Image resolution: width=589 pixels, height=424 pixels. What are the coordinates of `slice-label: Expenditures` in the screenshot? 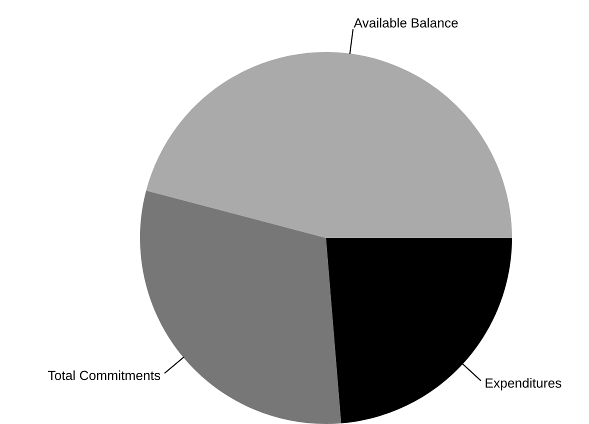 It's located at (524, 384).